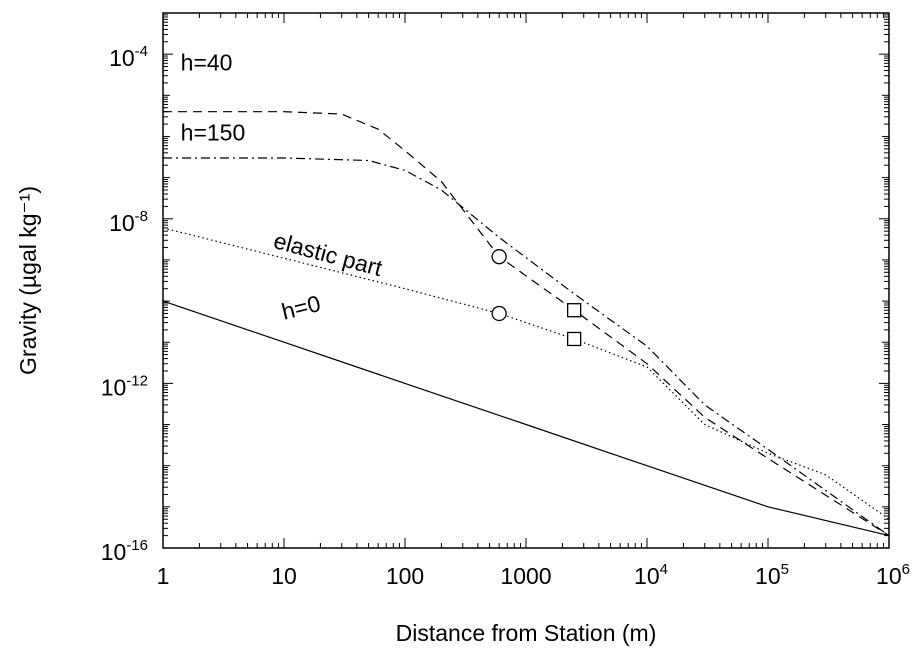  What do you see at coordinates (785, 569) in the screenshot?
I see `tick-exponent: 5` at bounding box center [785, 569].